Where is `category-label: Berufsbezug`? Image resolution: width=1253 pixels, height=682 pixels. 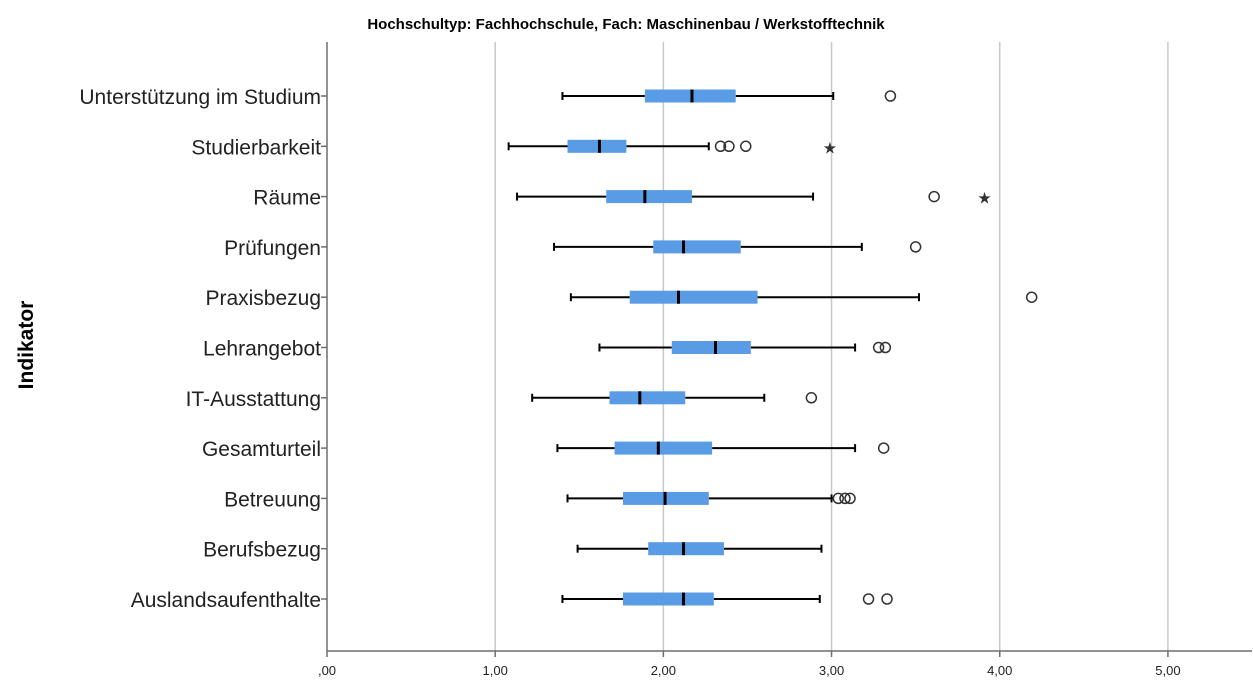
category-label: Berufsbezug is located at coordinates (262, 550).